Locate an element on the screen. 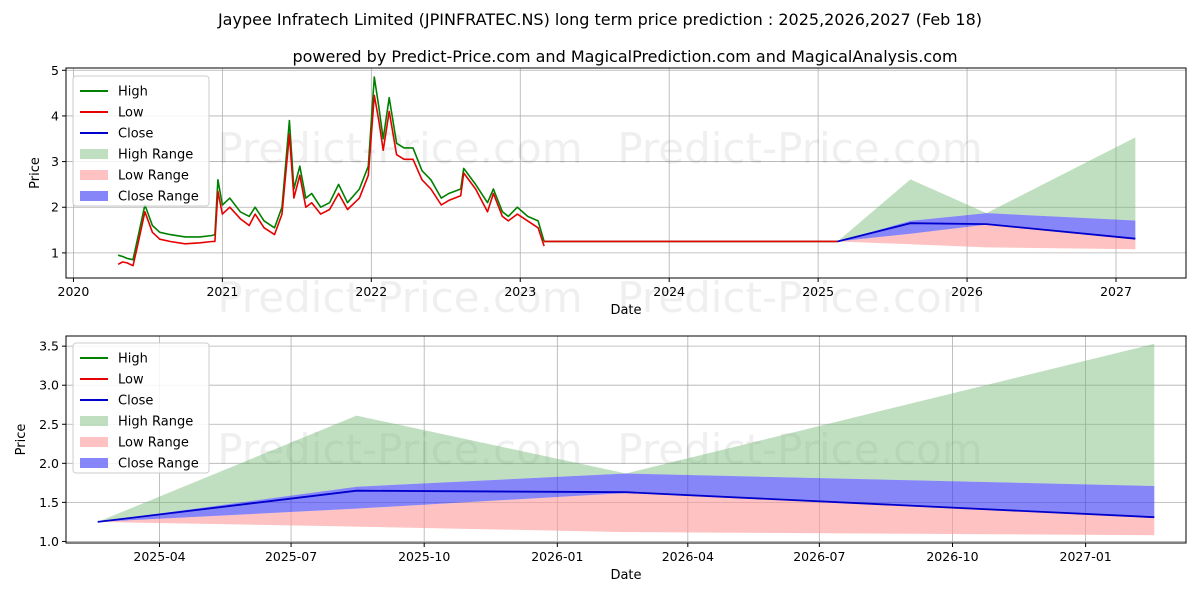 This screenshot has height=600, width=1200. x-tick-label: 2025 is located at coordinates (818, 291).